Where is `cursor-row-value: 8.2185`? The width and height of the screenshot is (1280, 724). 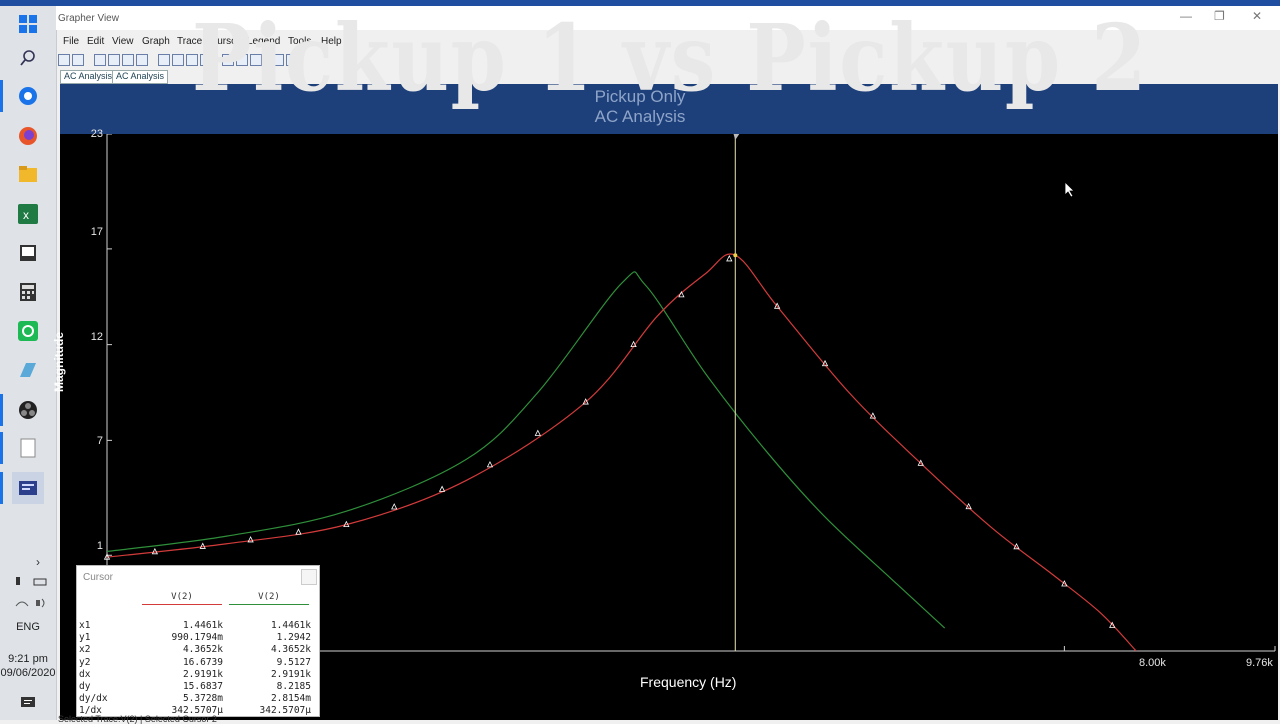 cursor-row-value: 8.2185 is located at coordinates (293, 686).